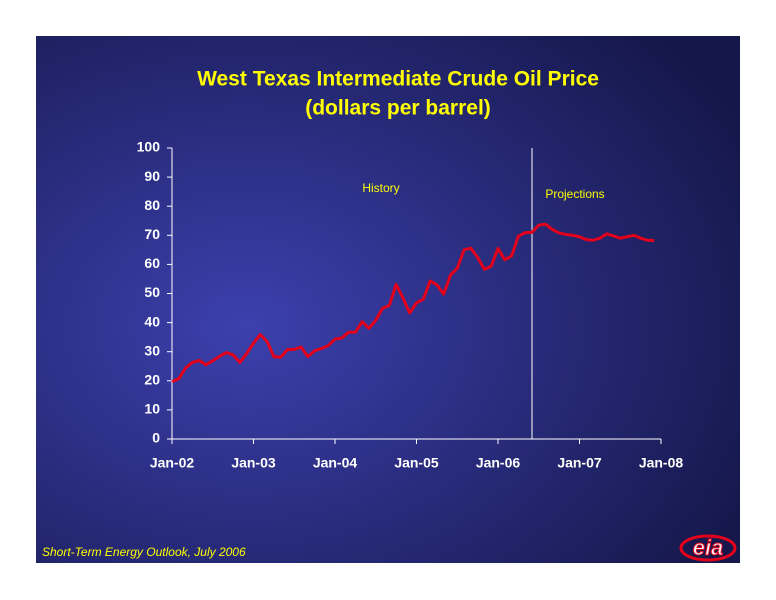 The height and width of the screenshot is (600, 776). Describe the element at coordinates (152, 176) in the screenshot. I see `y-tick-label: 90` at that location.